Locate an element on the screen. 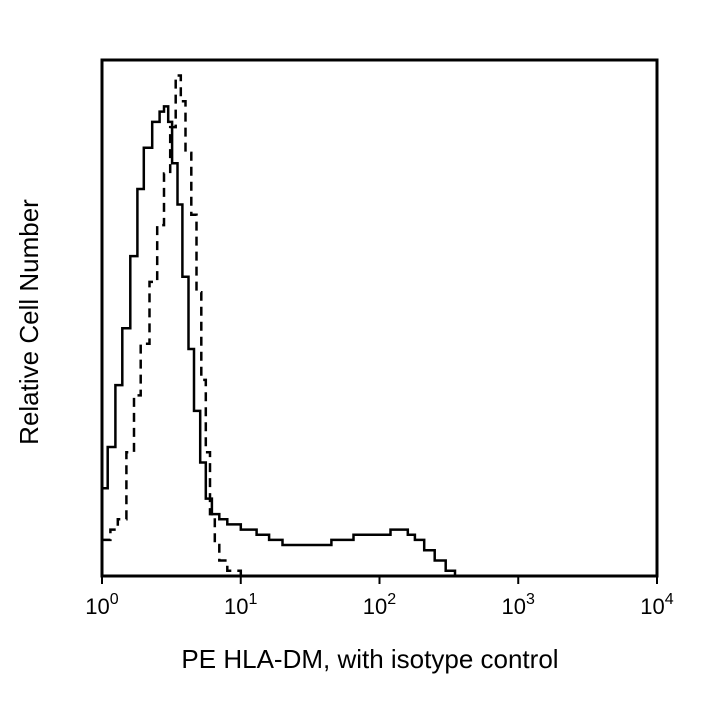 The image size is (720, 725). x-tick-label: 10⁰ is located at coordinates (101, 605).